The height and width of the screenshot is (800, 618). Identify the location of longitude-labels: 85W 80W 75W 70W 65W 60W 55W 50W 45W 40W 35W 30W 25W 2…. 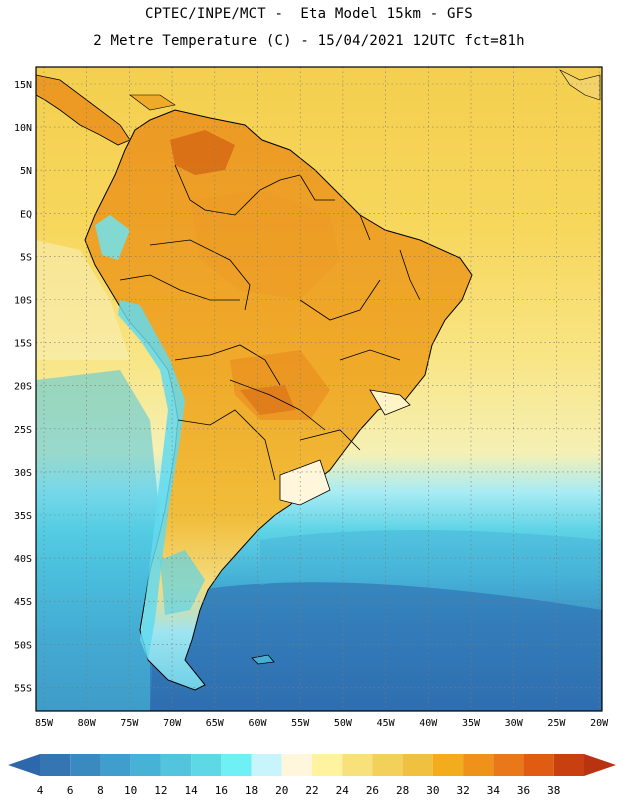
(322, 723).